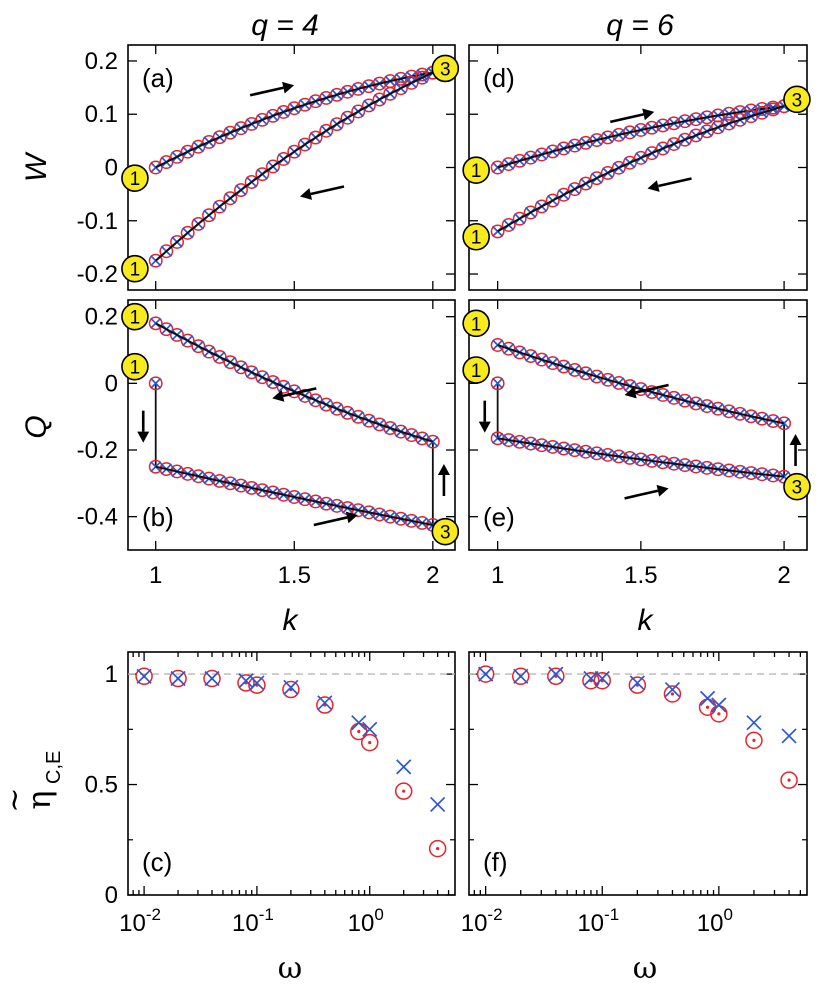 Image resolution: width=823 pixels, height=987 pixels. I want to click on plot-frame-b, so click(291, 425).